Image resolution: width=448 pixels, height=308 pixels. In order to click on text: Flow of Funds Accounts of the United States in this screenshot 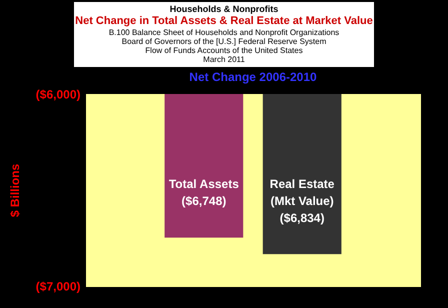, I will do `click(224, 50)`.